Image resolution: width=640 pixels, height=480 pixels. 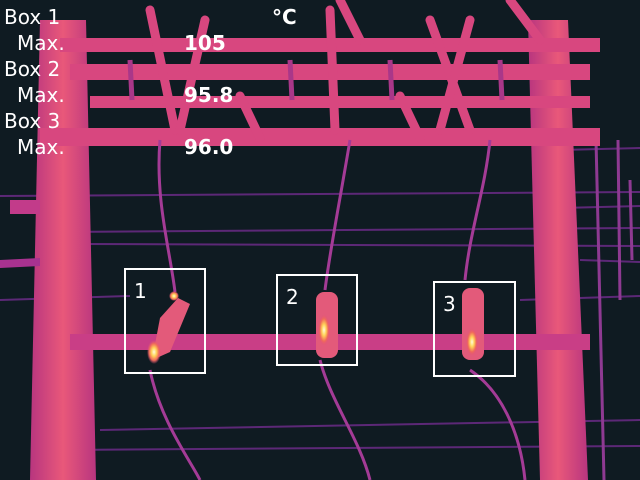 What do you see at coordinates (558, 250) in the screenshot?
I see `right-pole` at bounding box center [558, 250].